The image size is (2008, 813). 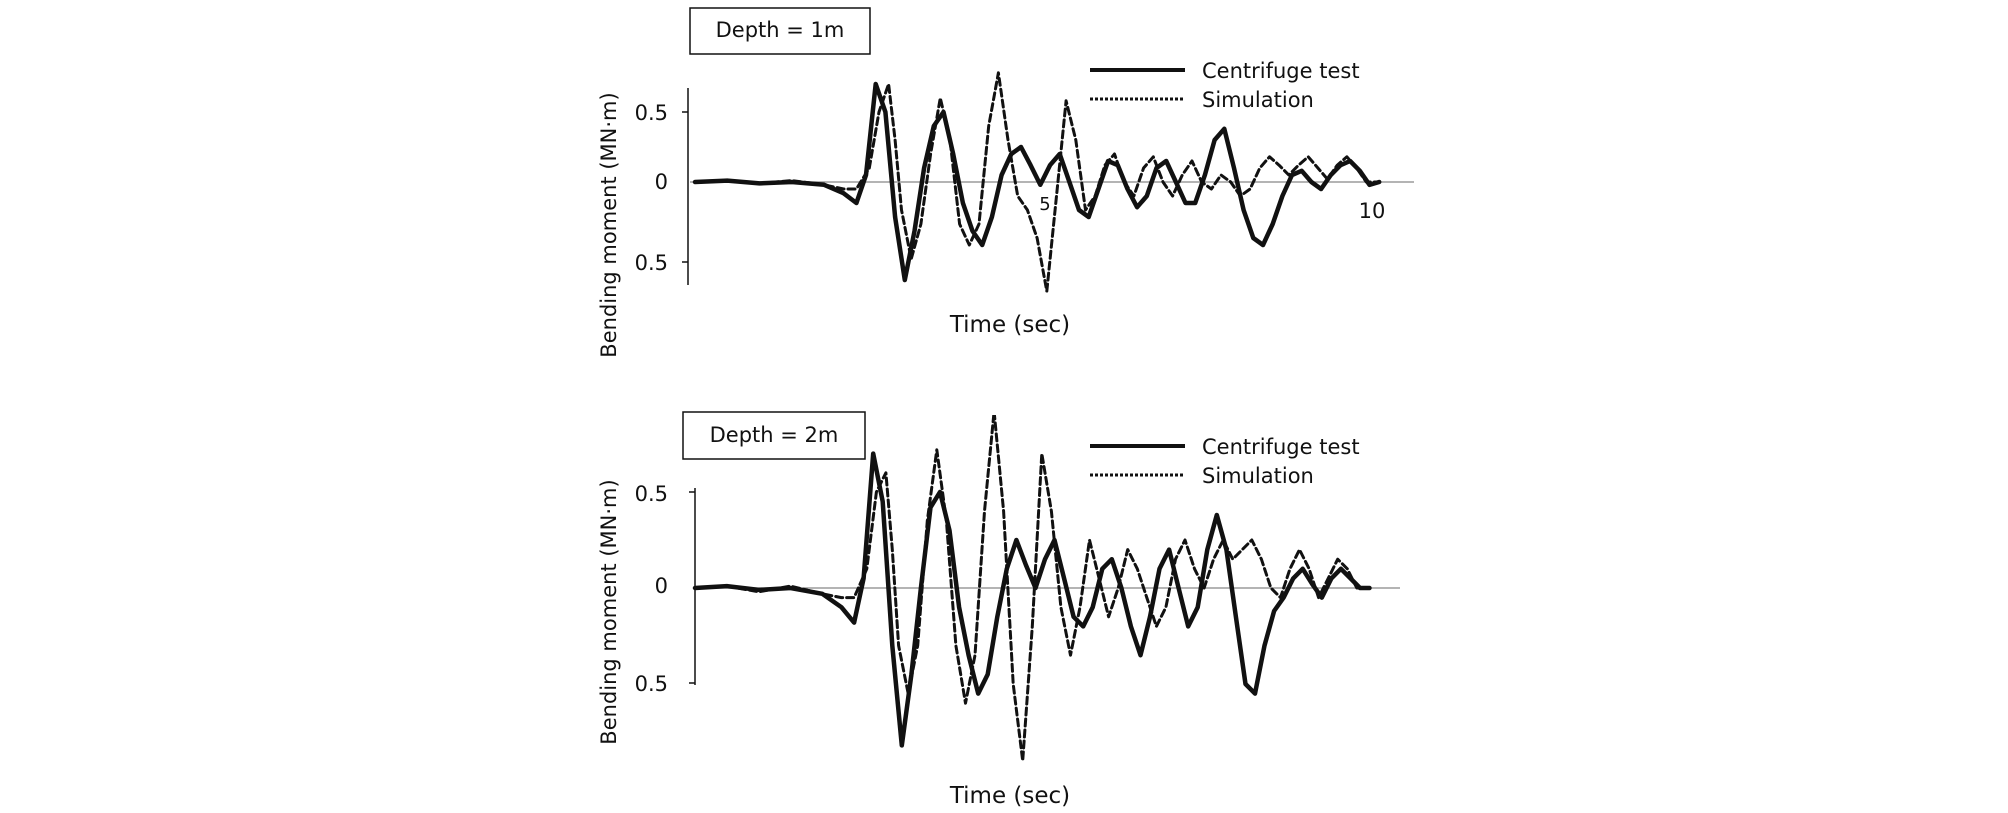 I want to click on chart-title: Depth = 1m, so click(x=780, y=30).